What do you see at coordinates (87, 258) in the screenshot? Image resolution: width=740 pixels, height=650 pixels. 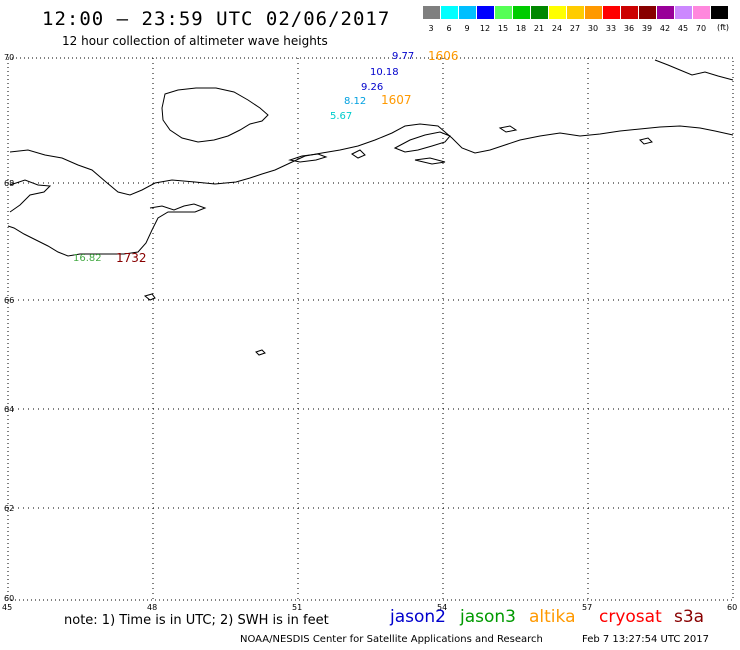 I see `obs-label: 16.82` at bounding box center [87, 258].